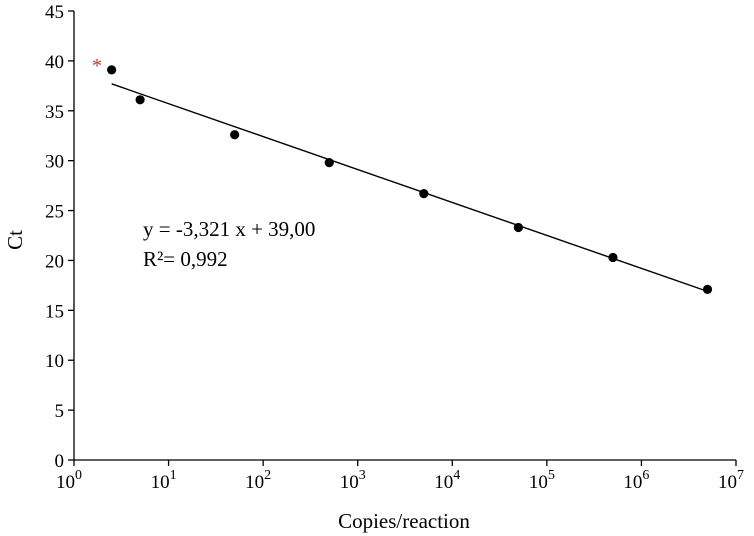  Describe the element at coordinates (54, 162) in the screenshot. I see `y-tick-label: 30` at that location.